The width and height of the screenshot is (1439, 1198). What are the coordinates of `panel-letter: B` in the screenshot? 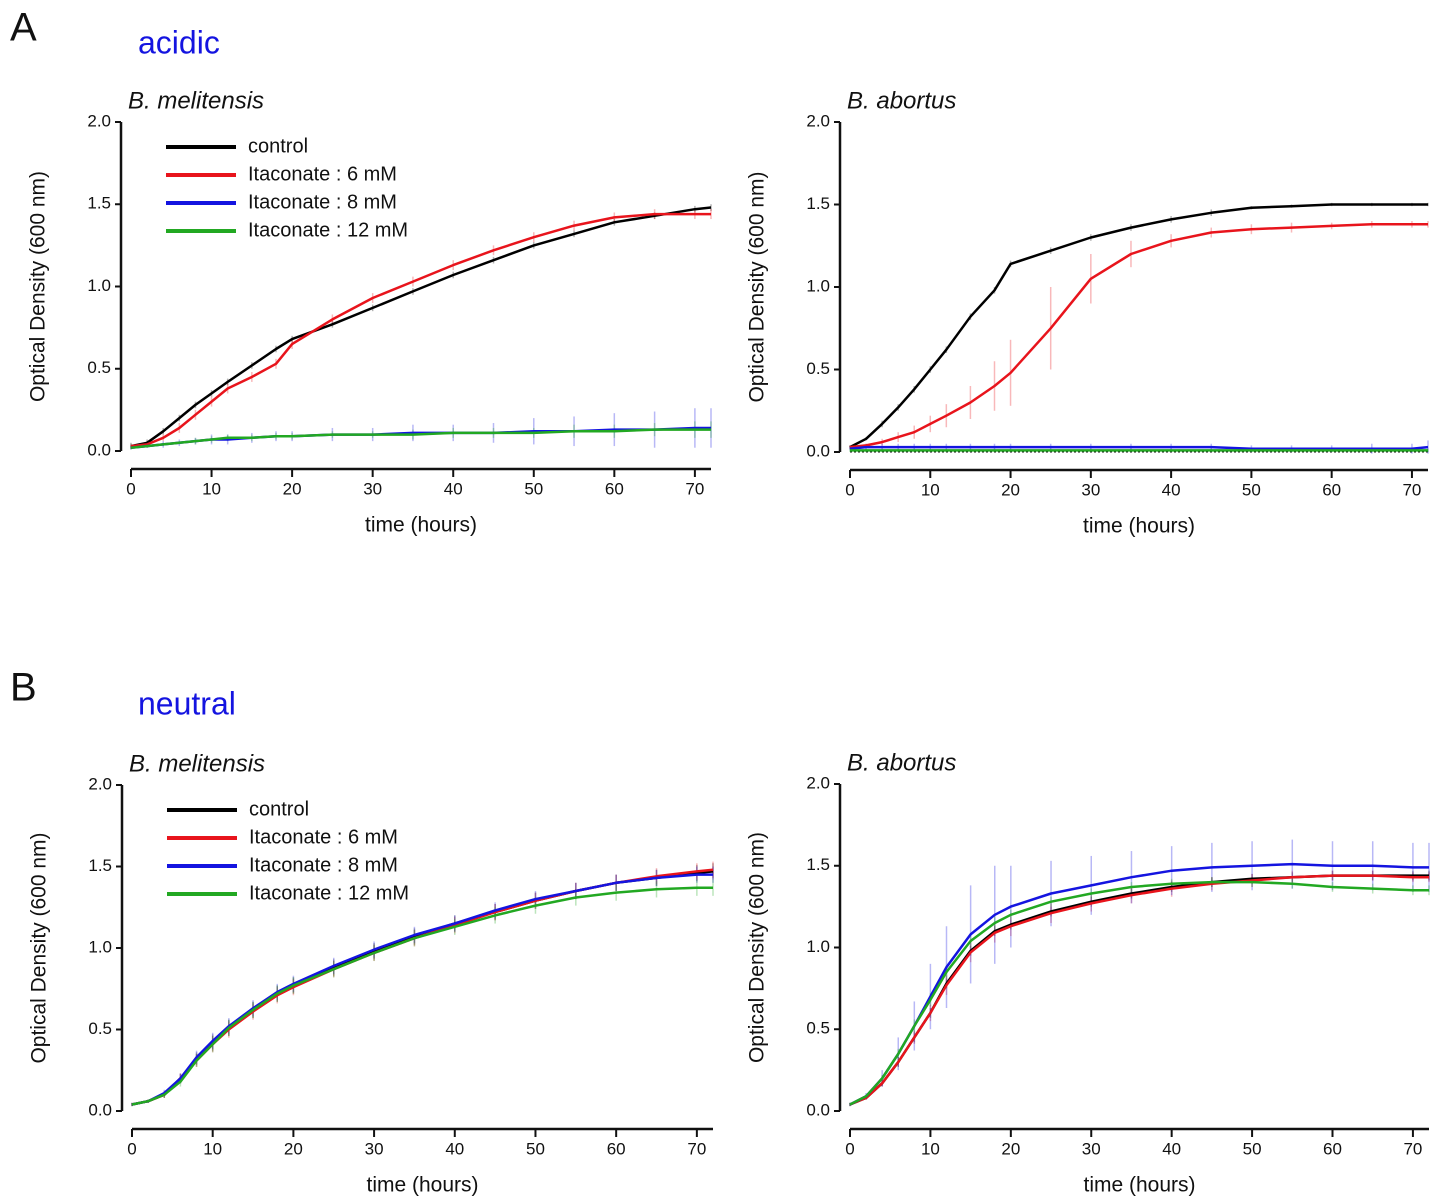 It's located at (23, 688).